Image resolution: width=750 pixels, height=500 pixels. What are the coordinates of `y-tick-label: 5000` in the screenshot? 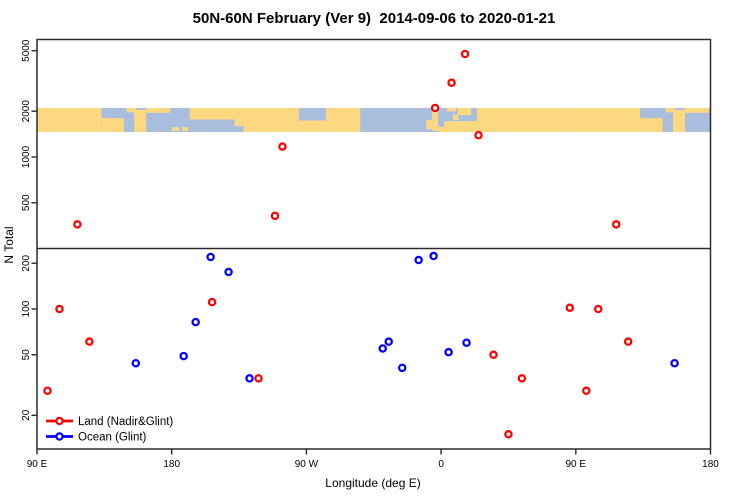 It's located at (26, 50).